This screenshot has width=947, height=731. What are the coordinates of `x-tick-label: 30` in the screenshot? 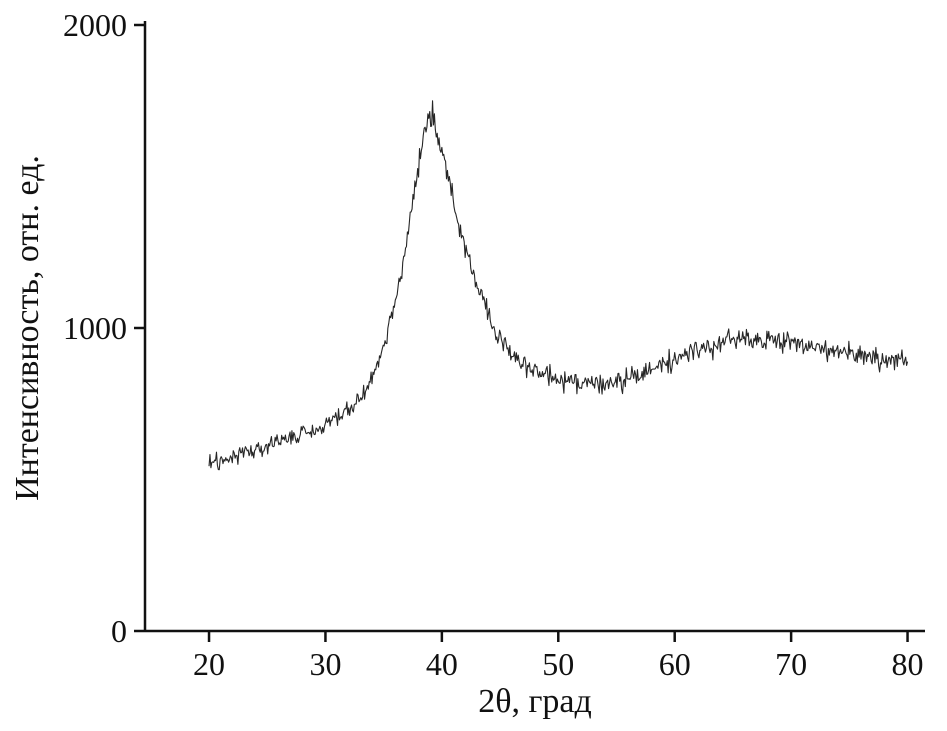 It's located at (325, 664).